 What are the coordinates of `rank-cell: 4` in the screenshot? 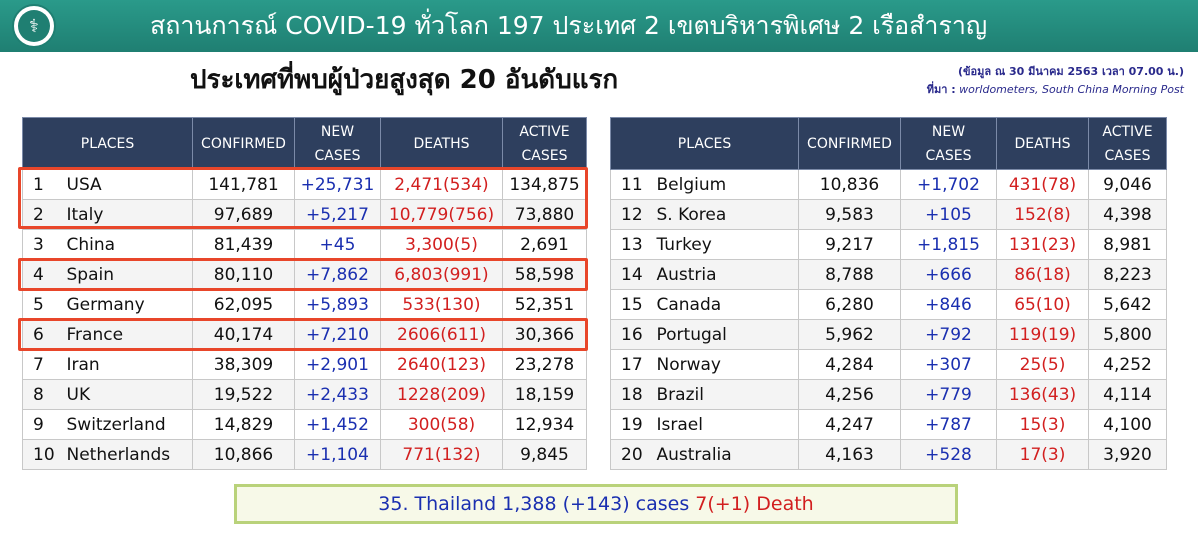 It's located at (42, 274).